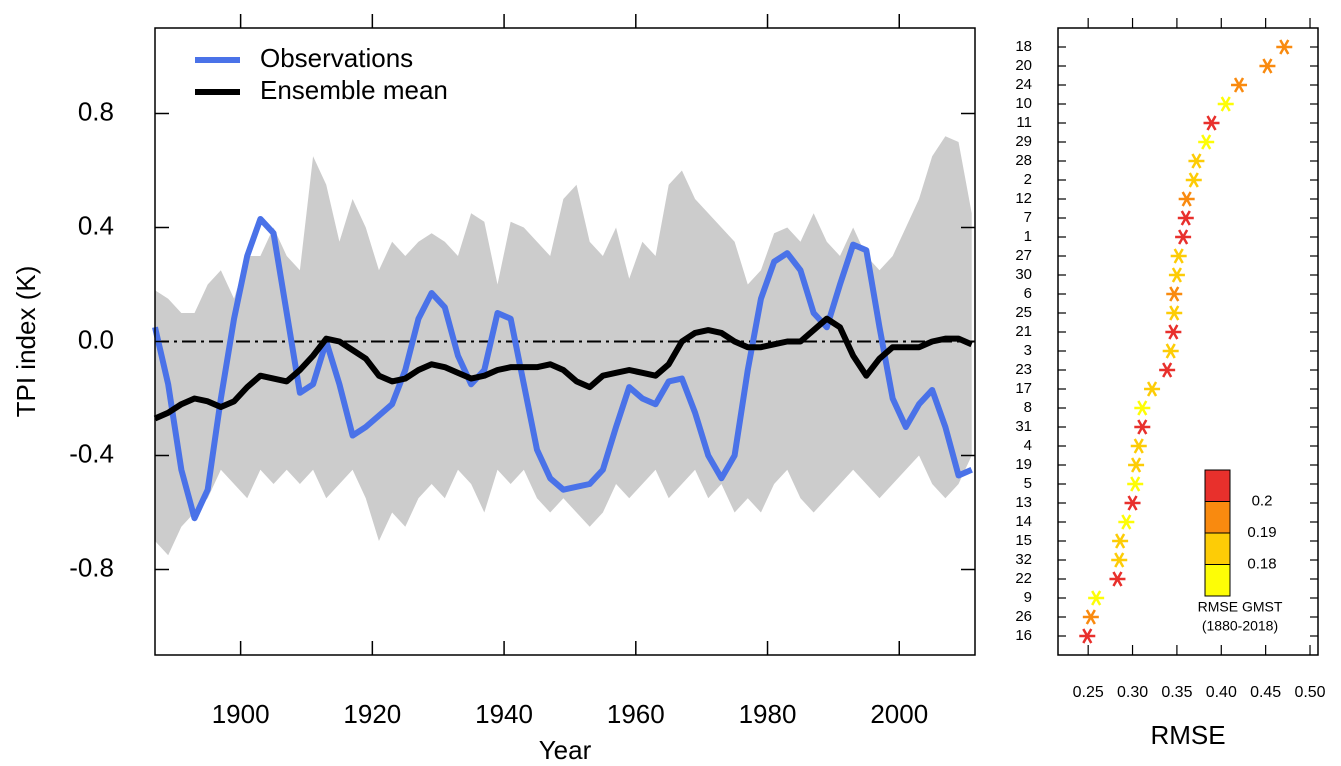  I want to click on colorbar-subtitle: (1880-2018), so click(1240, 626).